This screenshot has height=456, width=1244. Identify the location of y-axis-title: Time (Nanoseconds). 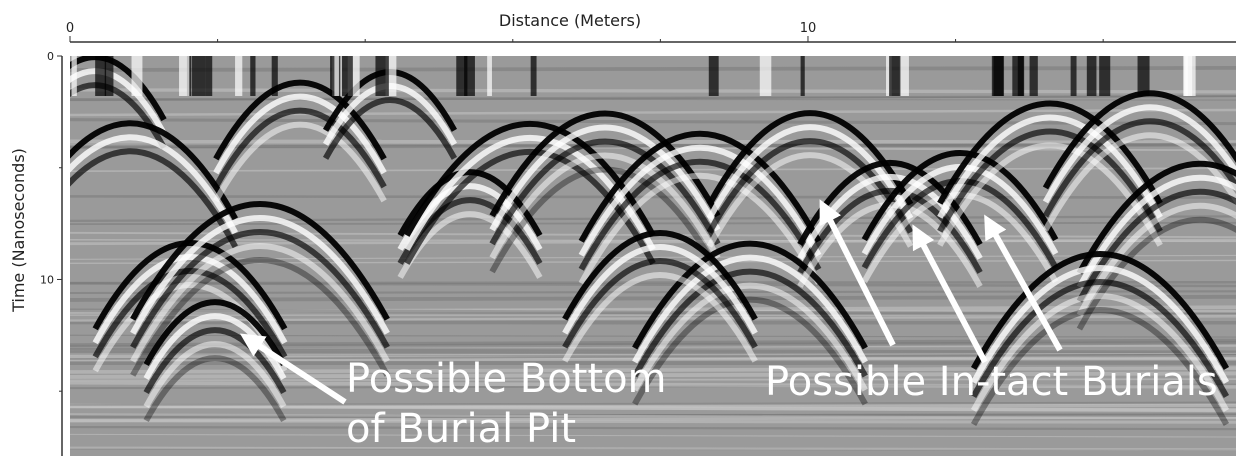
(18, 230).